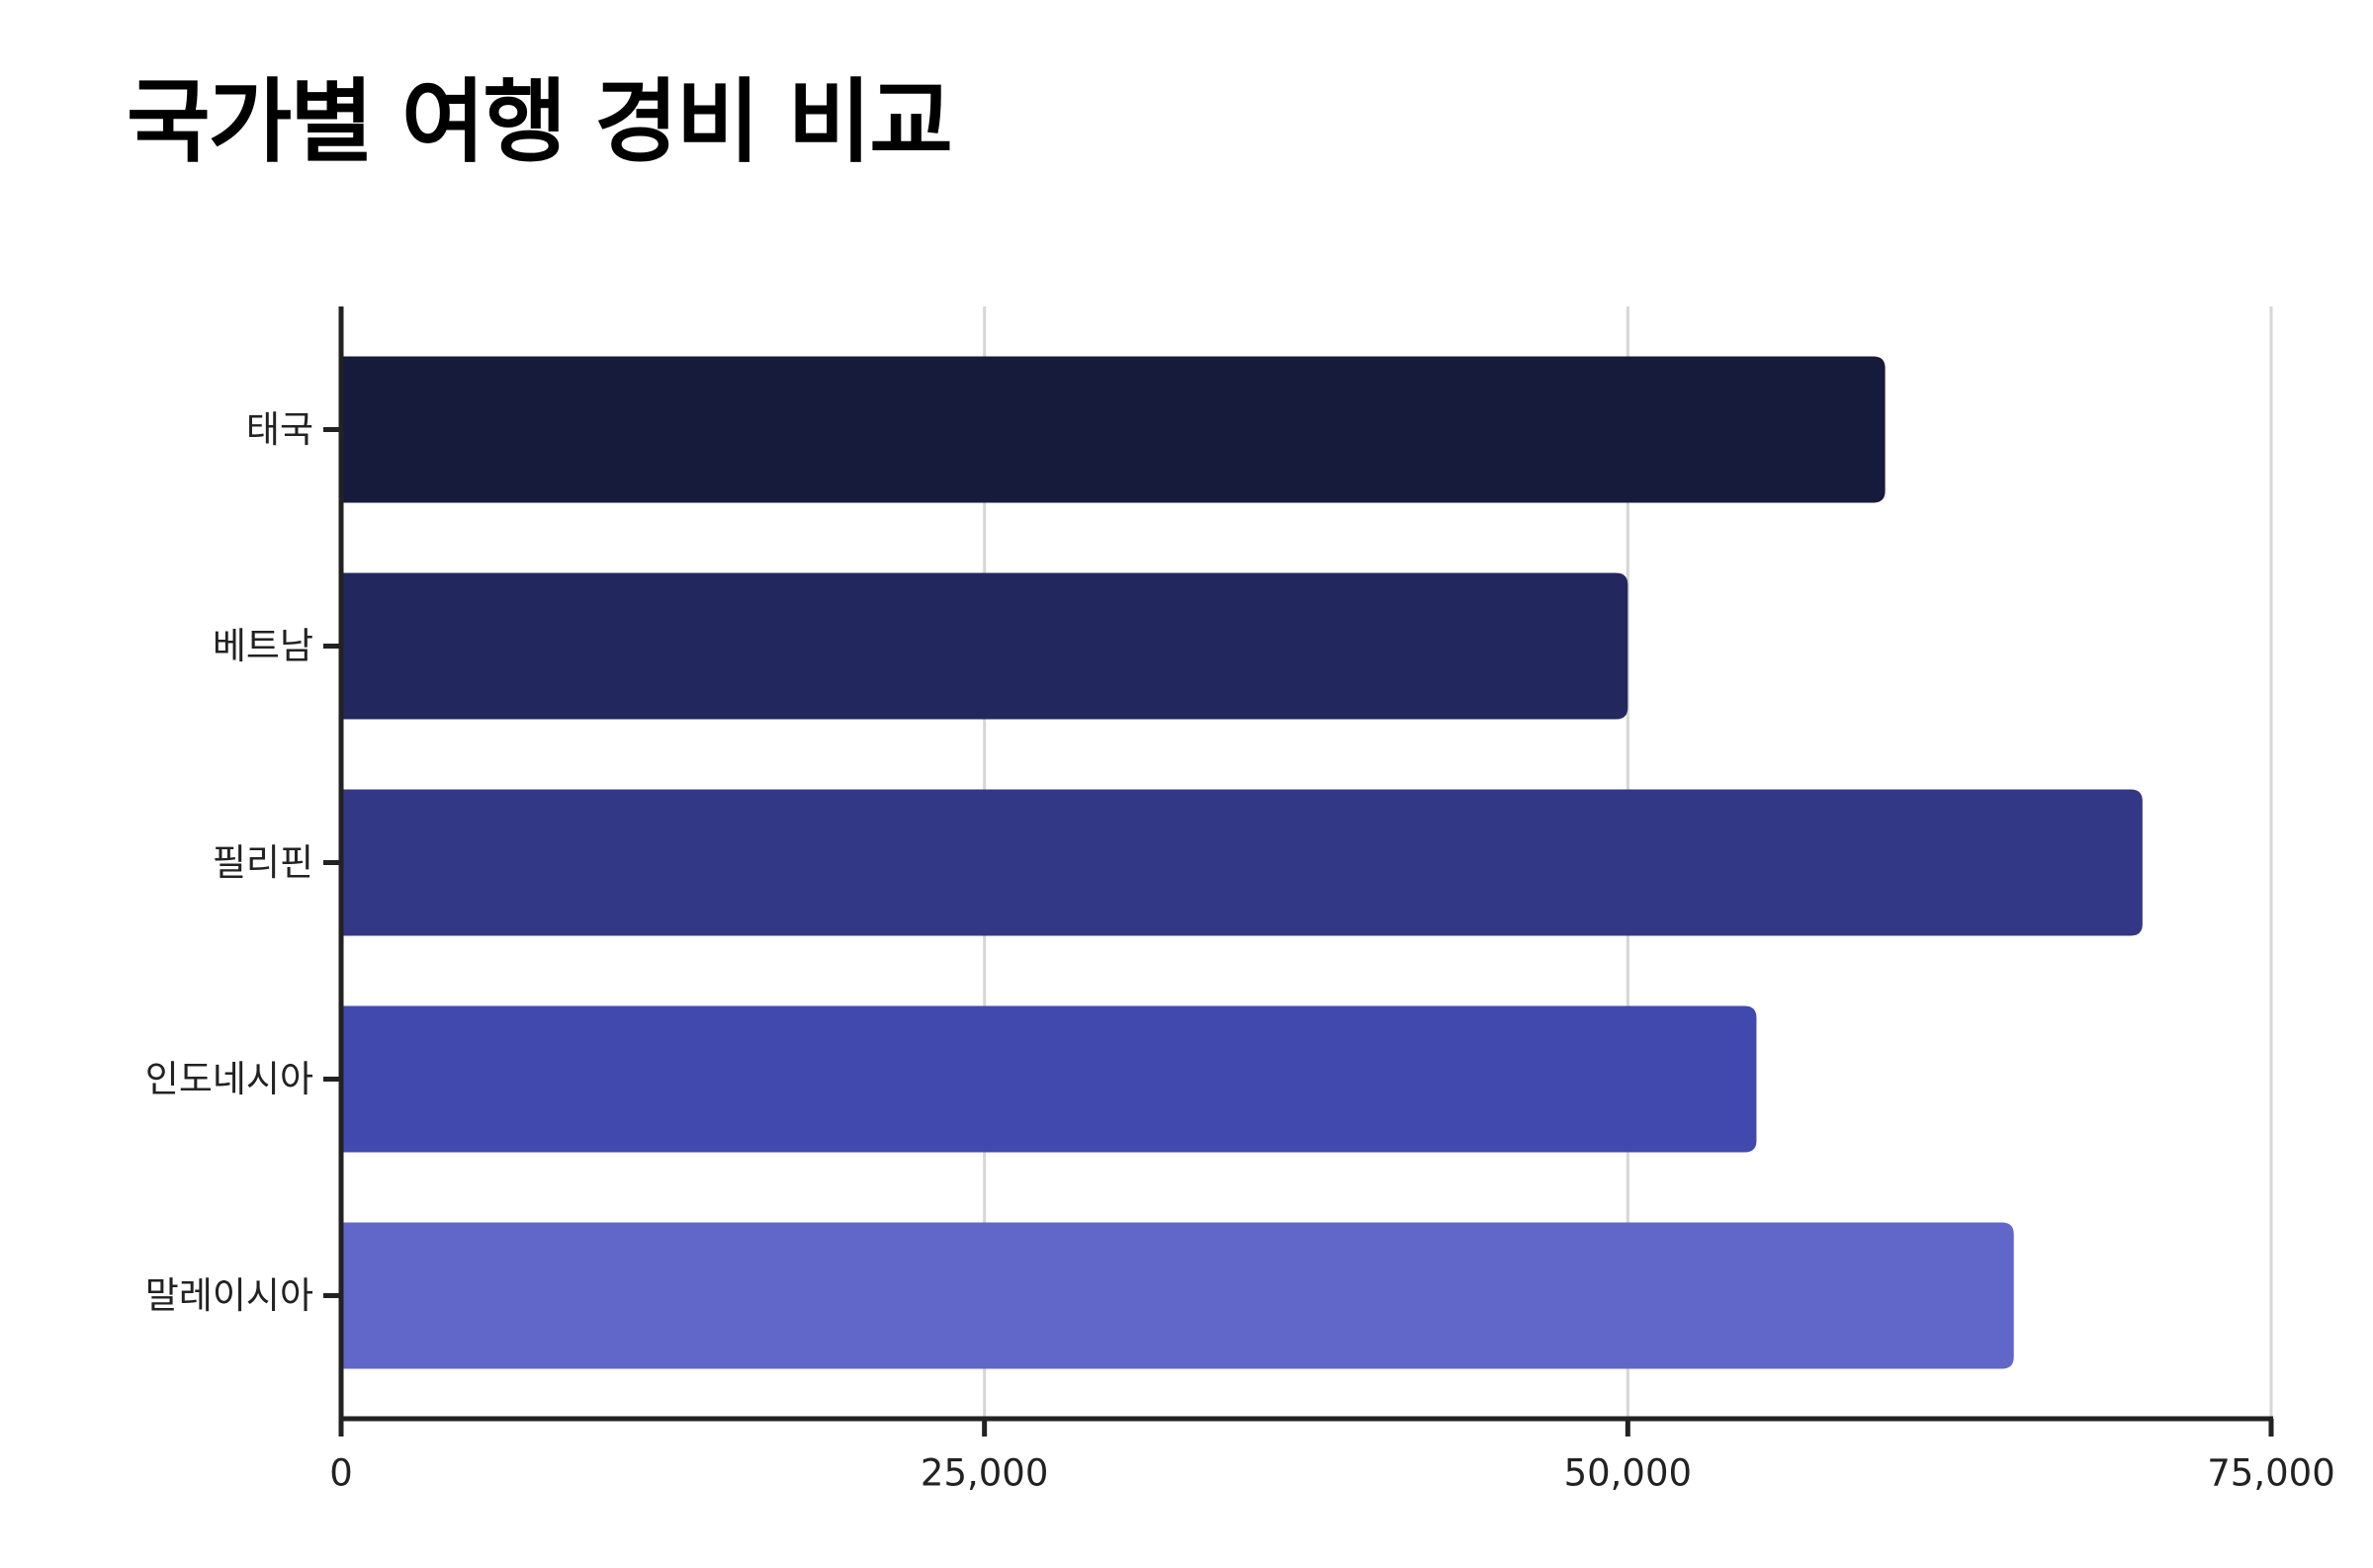 The image size is (2373, 1568). I want to click on y-tick-label-4: 말레이시아, so click(229, 1295).